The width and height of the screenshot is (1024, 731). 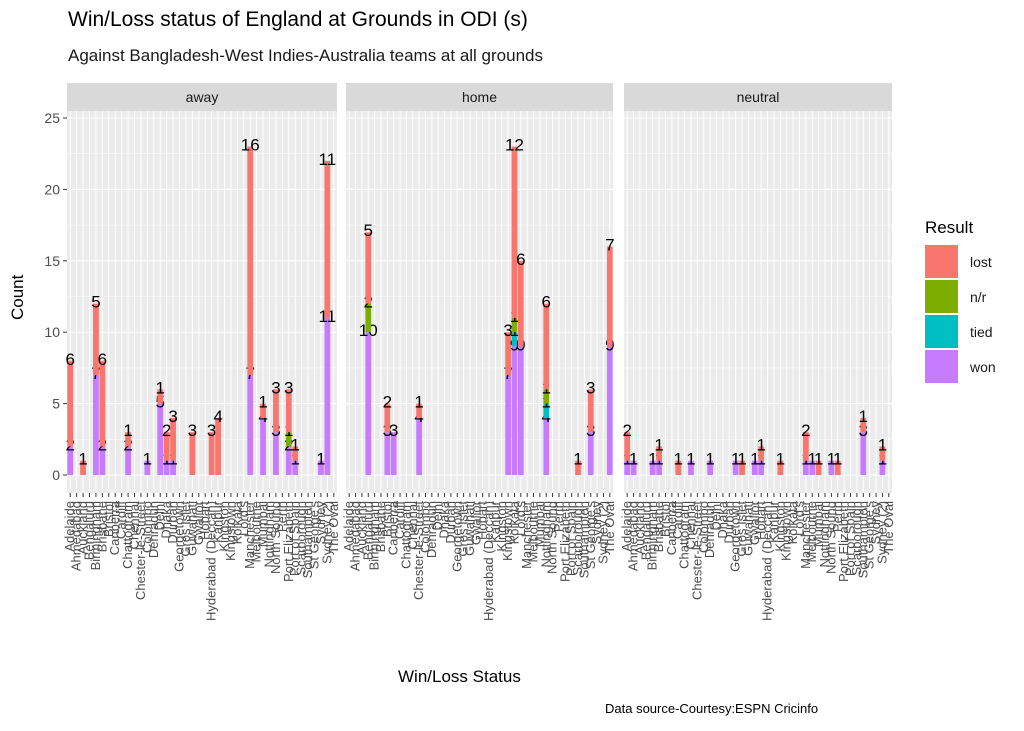 I want to click on bar-label-away-lost-34: 3, so click(x=288, y=387).